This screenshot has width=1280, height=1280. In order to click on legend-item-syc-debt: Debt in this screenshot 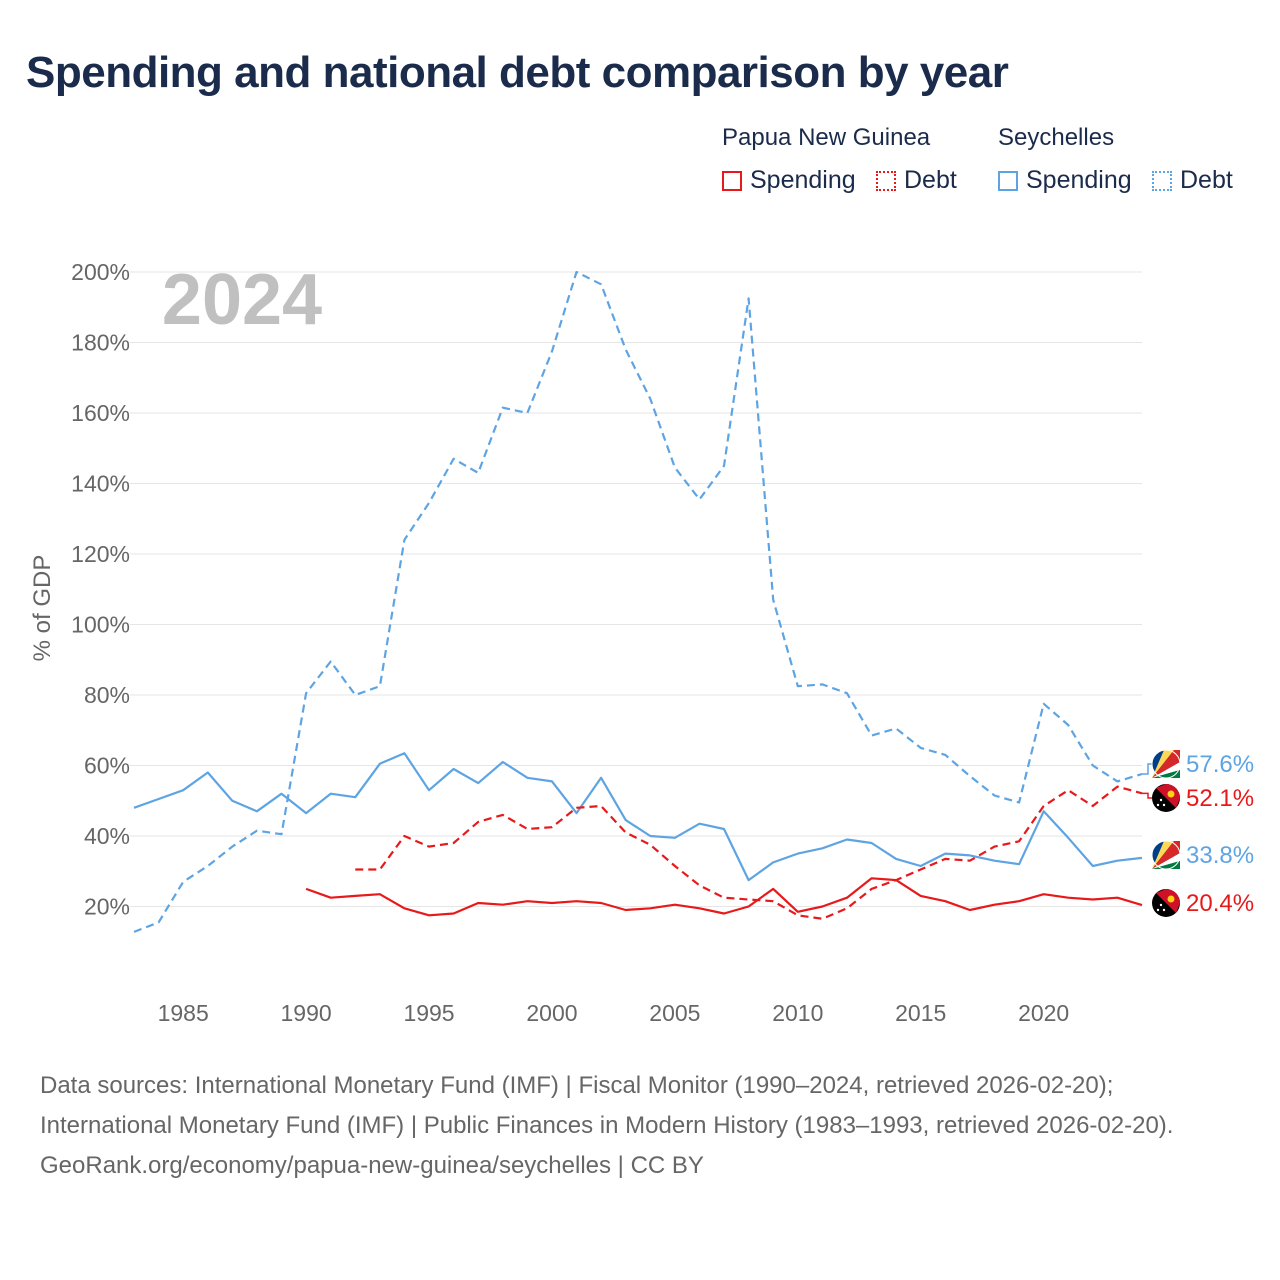, I will do `click(1192, 180)`.